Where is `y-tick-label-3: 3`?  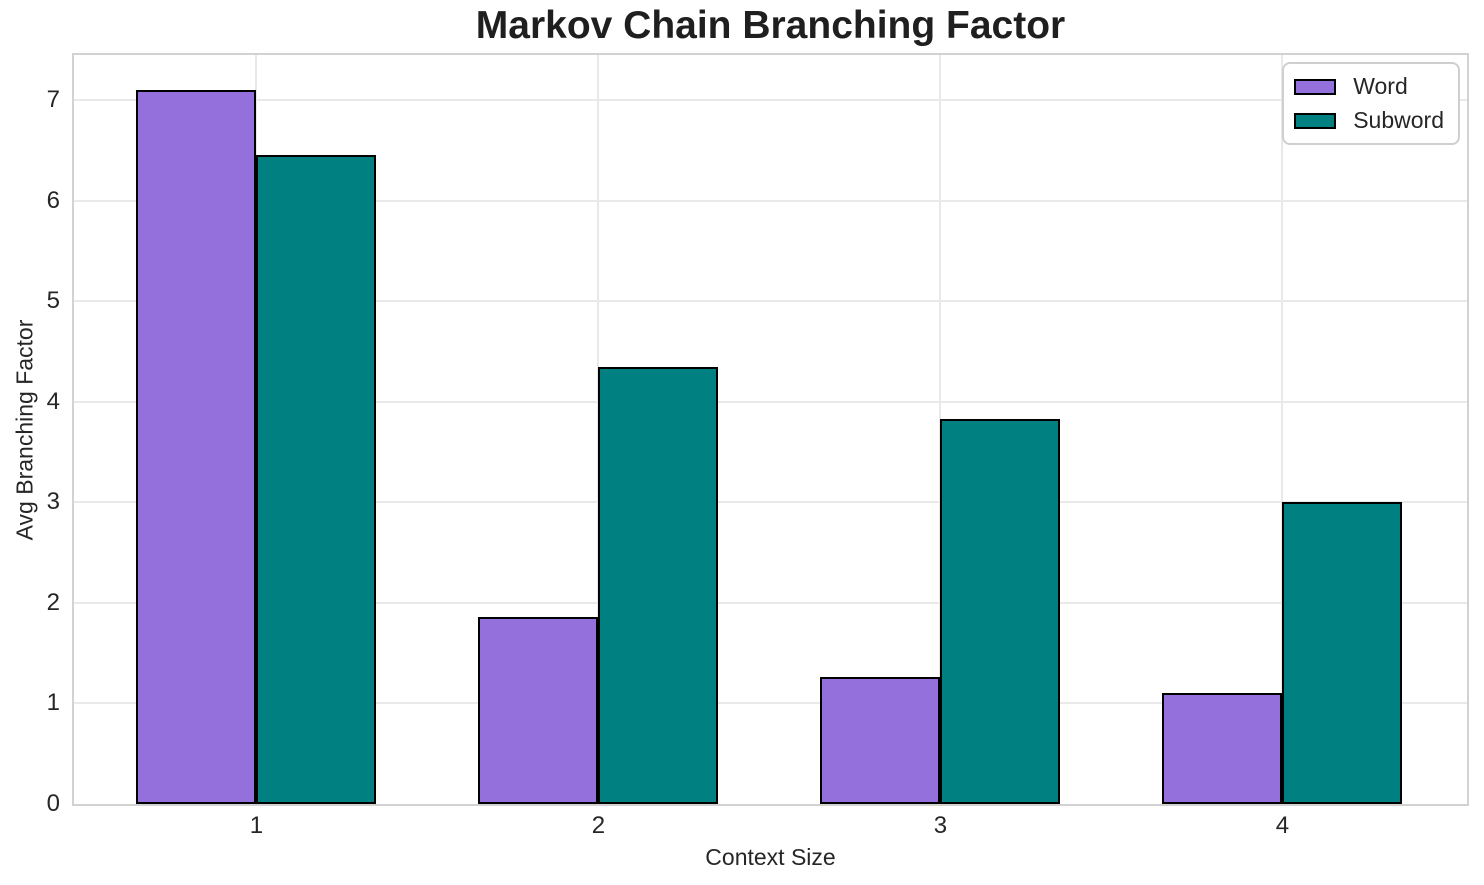
y-tick-label-3: 3 is located at coordinates (53, 502).